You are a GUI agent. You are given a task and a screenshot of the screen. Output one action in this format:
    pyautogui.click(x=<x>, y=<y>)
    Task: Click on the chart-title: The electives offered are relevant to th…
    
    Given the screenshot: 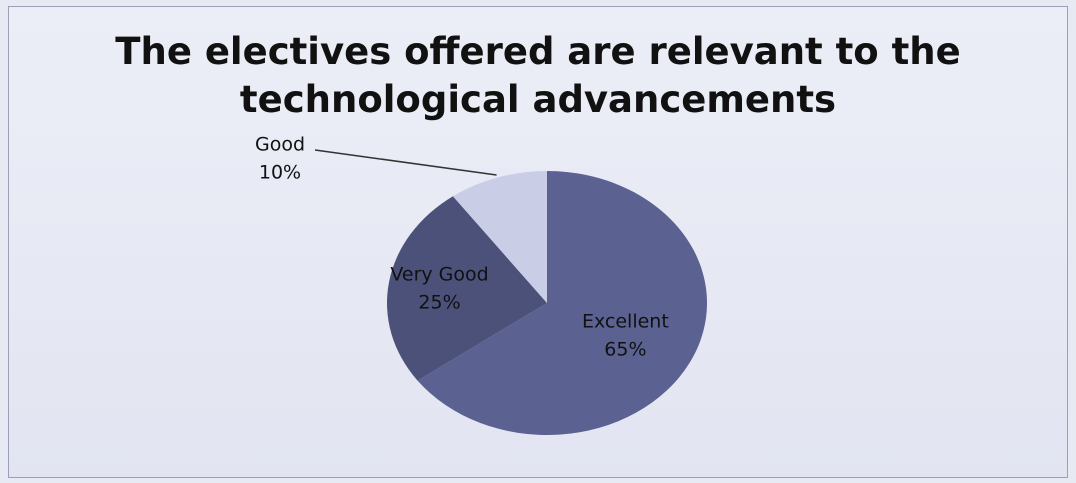 What is the action you would take?
    pyautogui.click(x=538, y=75)
    